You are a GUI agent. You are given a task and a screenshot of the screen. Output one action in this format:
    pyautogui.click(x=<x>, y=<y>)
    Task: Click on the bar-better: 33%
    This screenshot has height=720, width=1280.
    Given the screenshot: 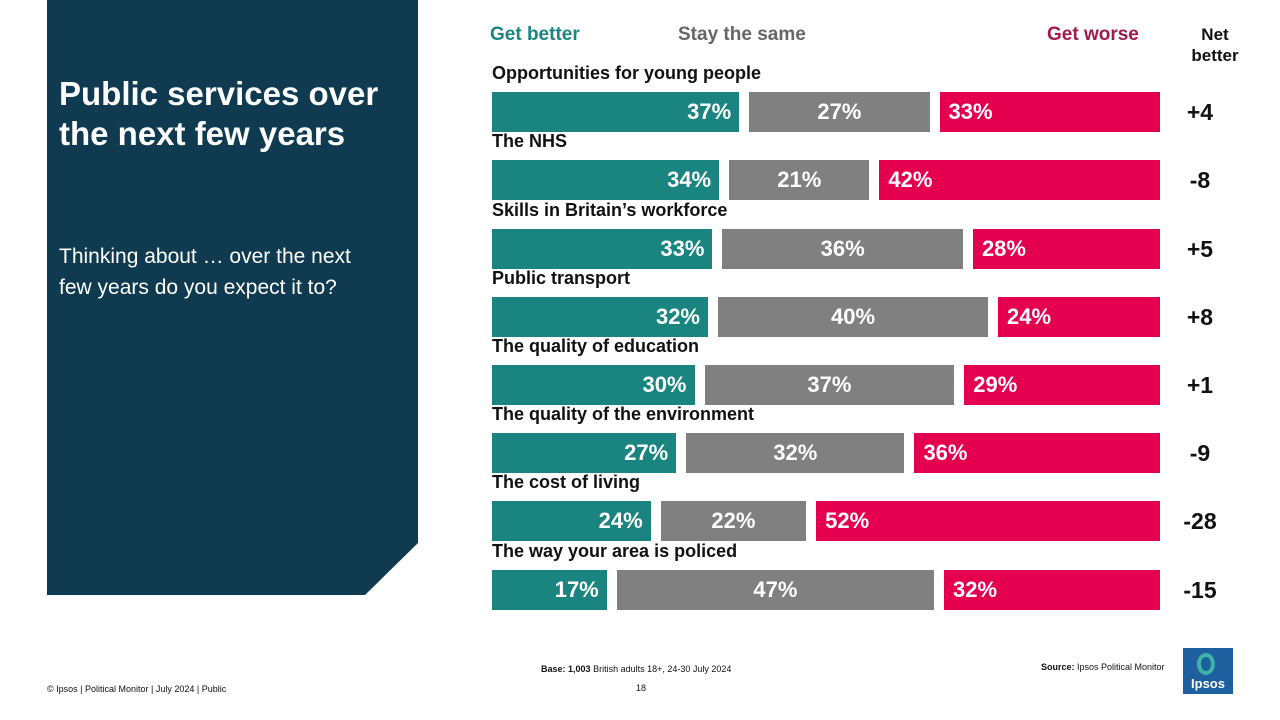 What is the action you would take?
    pyautogui.click(x=602, y=249)
    